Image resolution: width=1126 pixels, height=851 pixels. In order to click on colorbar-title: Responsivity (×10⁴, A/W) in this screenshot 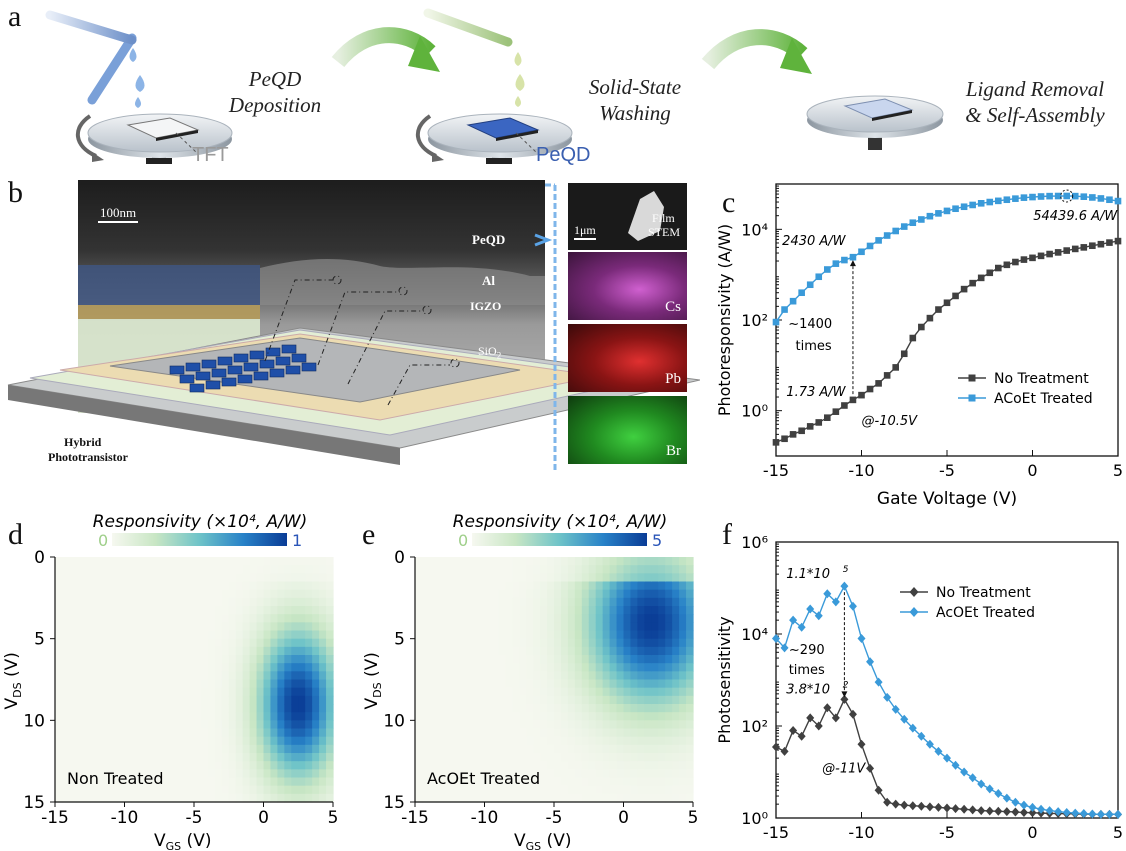, I will do `click(200, 522)`.